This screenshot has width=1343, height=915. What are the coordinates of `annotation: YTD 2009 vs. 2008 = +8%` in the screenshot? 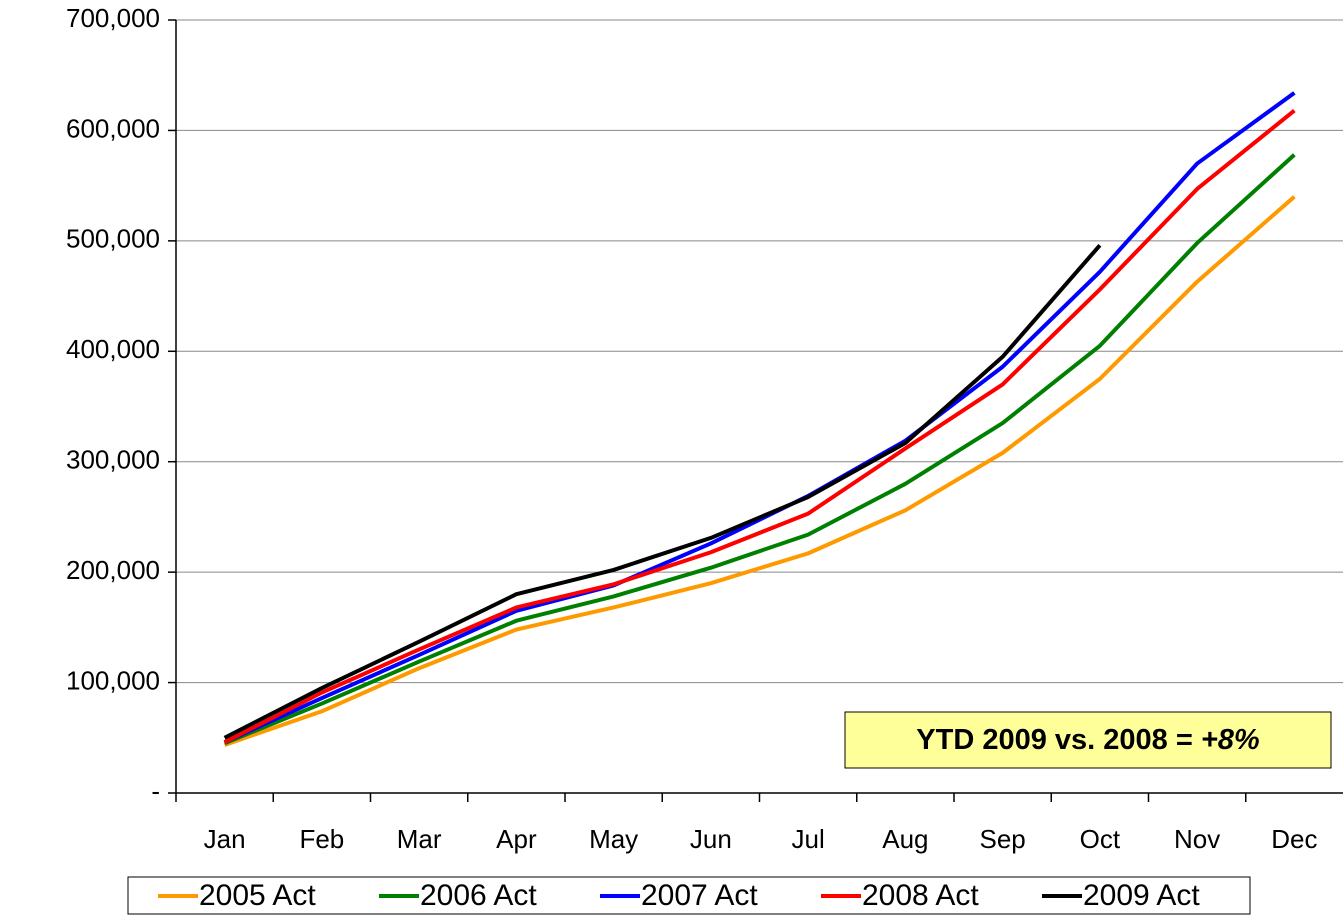 It's located at (1087, 740).